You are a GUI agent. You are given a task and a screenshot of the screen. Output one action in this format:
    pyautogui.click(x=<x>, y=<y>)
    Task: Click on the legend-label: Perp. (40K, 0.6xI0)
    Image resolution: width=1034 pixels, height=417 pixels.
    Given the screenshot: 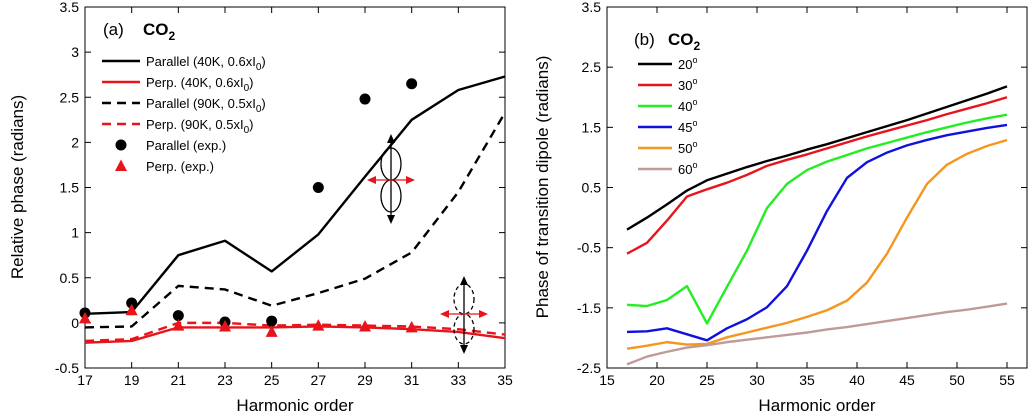 What is the action you would take?
    pyautogui.click(x=199, y=84)
    